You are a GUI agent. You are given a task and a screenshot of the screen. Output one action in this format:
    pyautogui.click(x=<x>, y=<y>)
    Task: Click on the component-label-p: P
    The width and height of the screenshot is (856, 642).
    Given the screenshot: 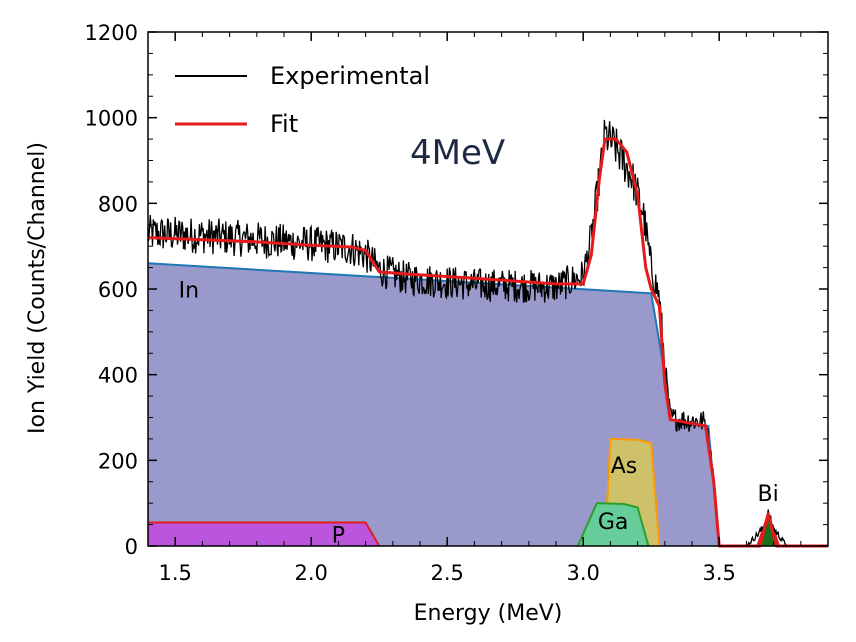 What is the action you would take?
    pyautogui.click(x=338, y=536)
    